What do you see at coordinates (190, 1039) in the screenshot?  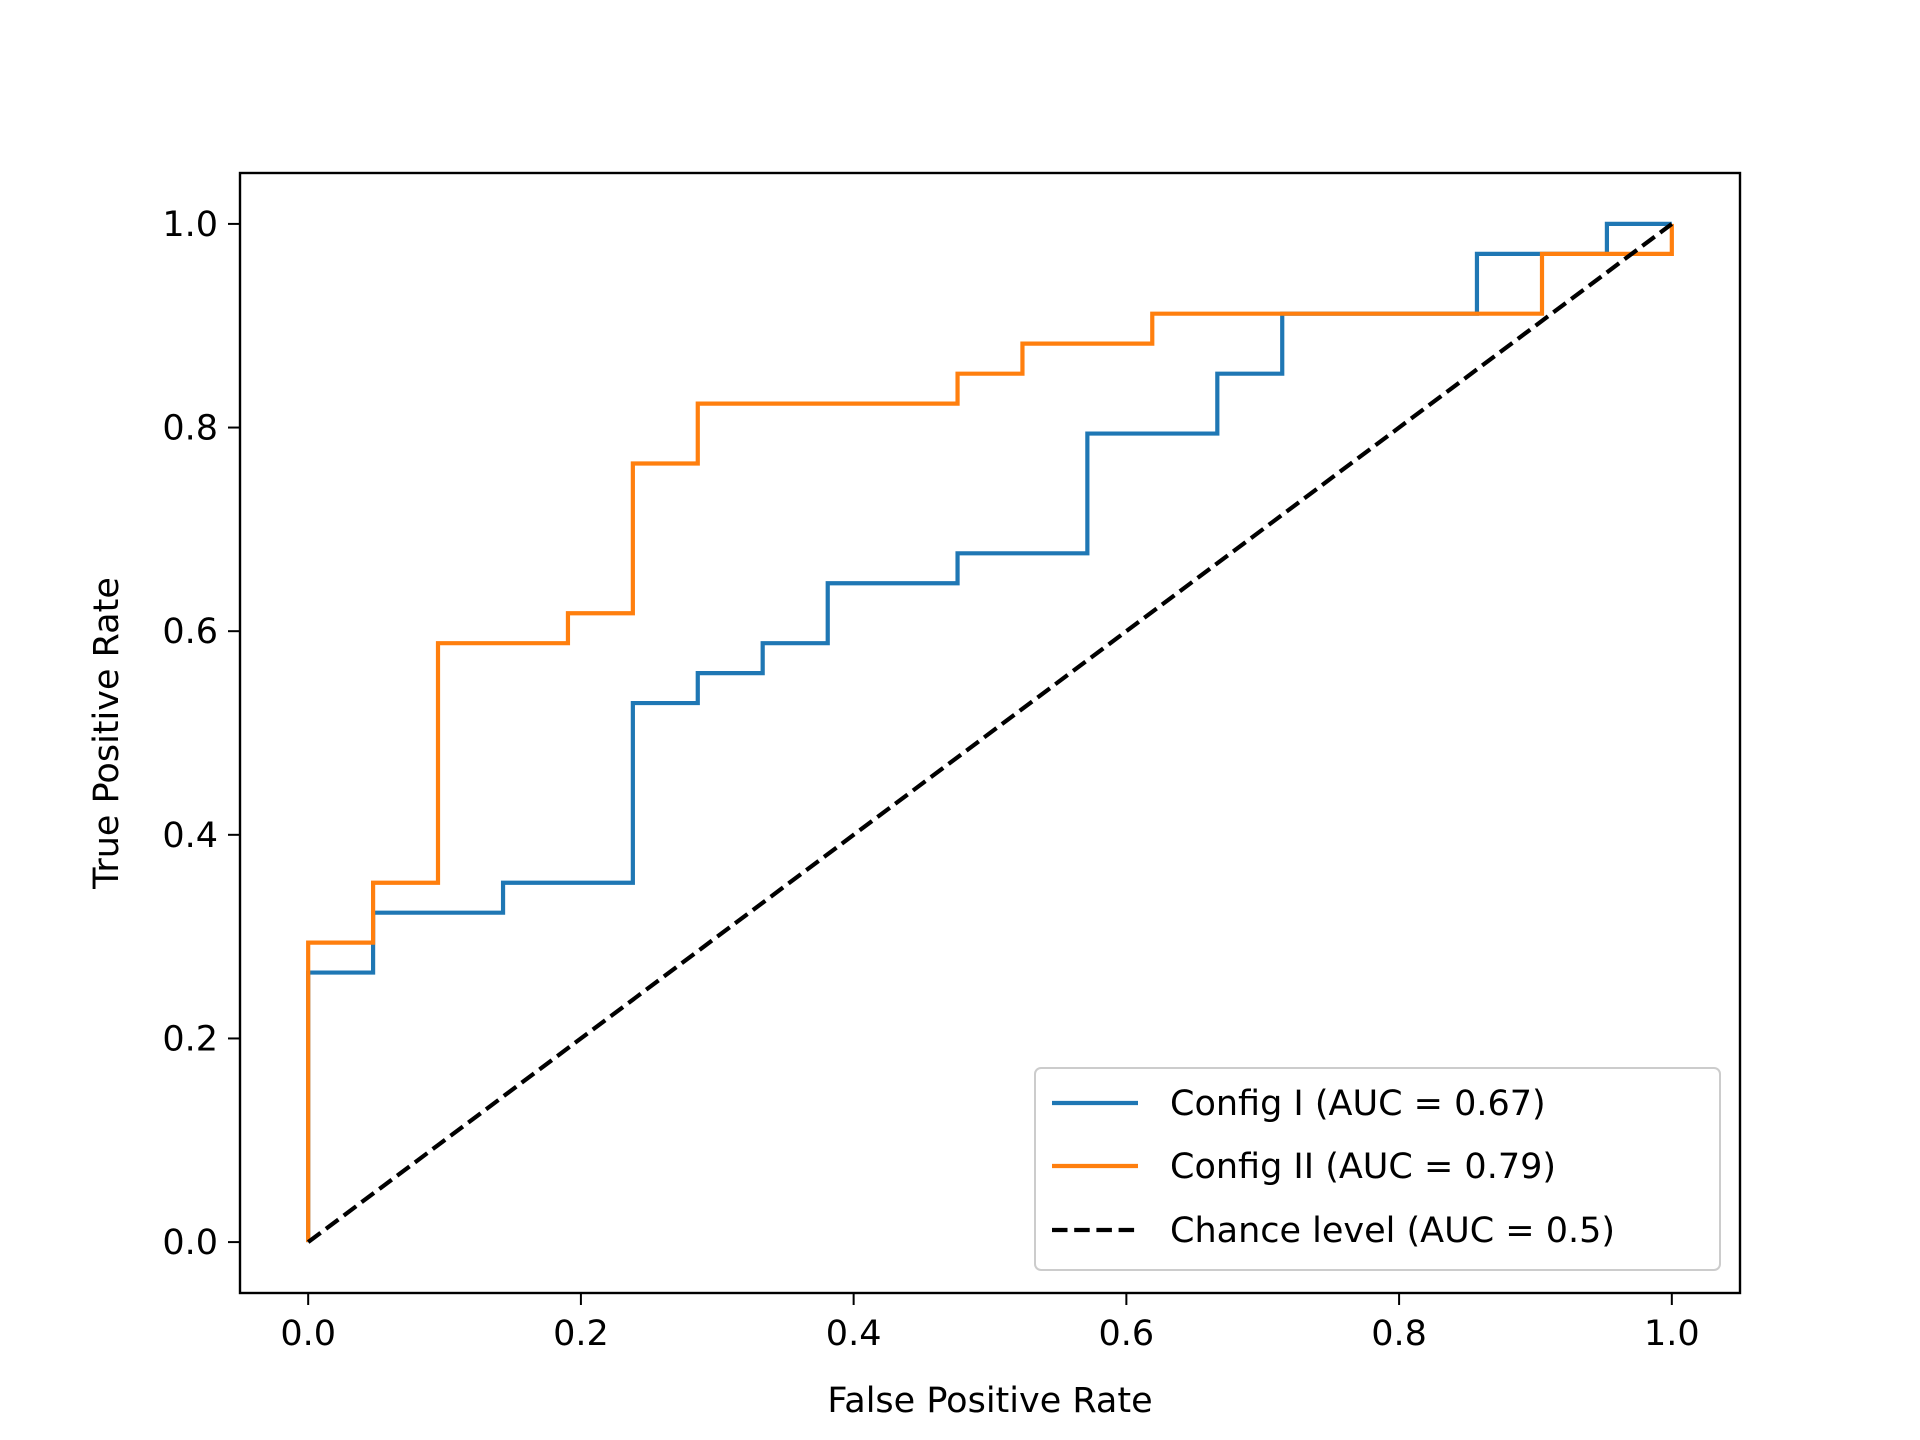 I see `y-tick-label: 0.2` at bounding box center [190, 1039].